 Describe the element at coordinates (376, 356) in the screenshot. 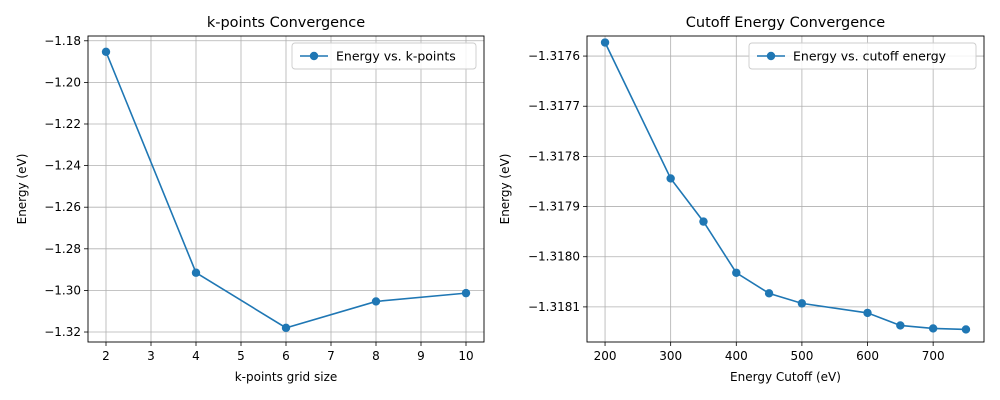

I see `x-tick-label: 8` at that location.